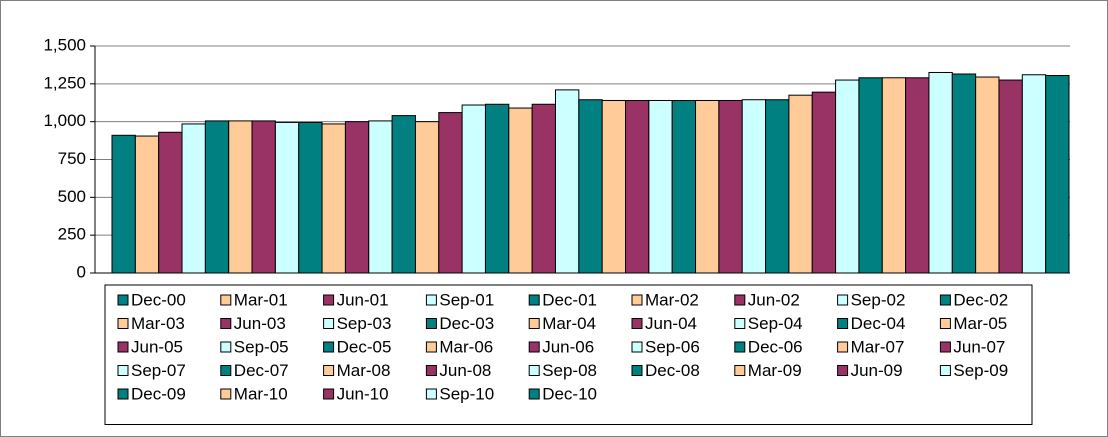  Describe the element at coordinates (465, 370) in the screenshot. I see `legend-label: Jun-08` at that location.